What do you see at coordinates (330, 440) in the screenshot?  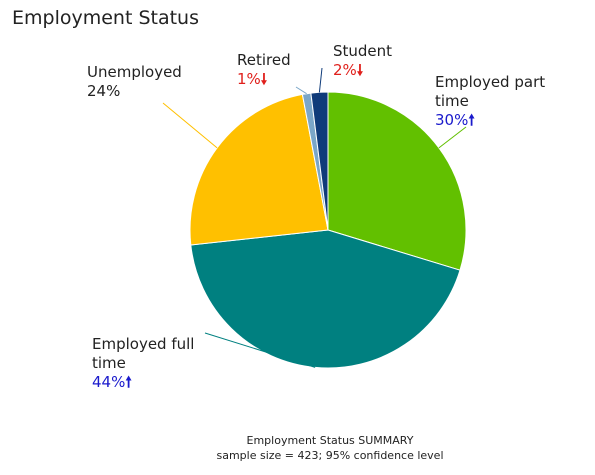 I see `summary-title: Employment Status SUMMARY` at bounding box center [330, 440].